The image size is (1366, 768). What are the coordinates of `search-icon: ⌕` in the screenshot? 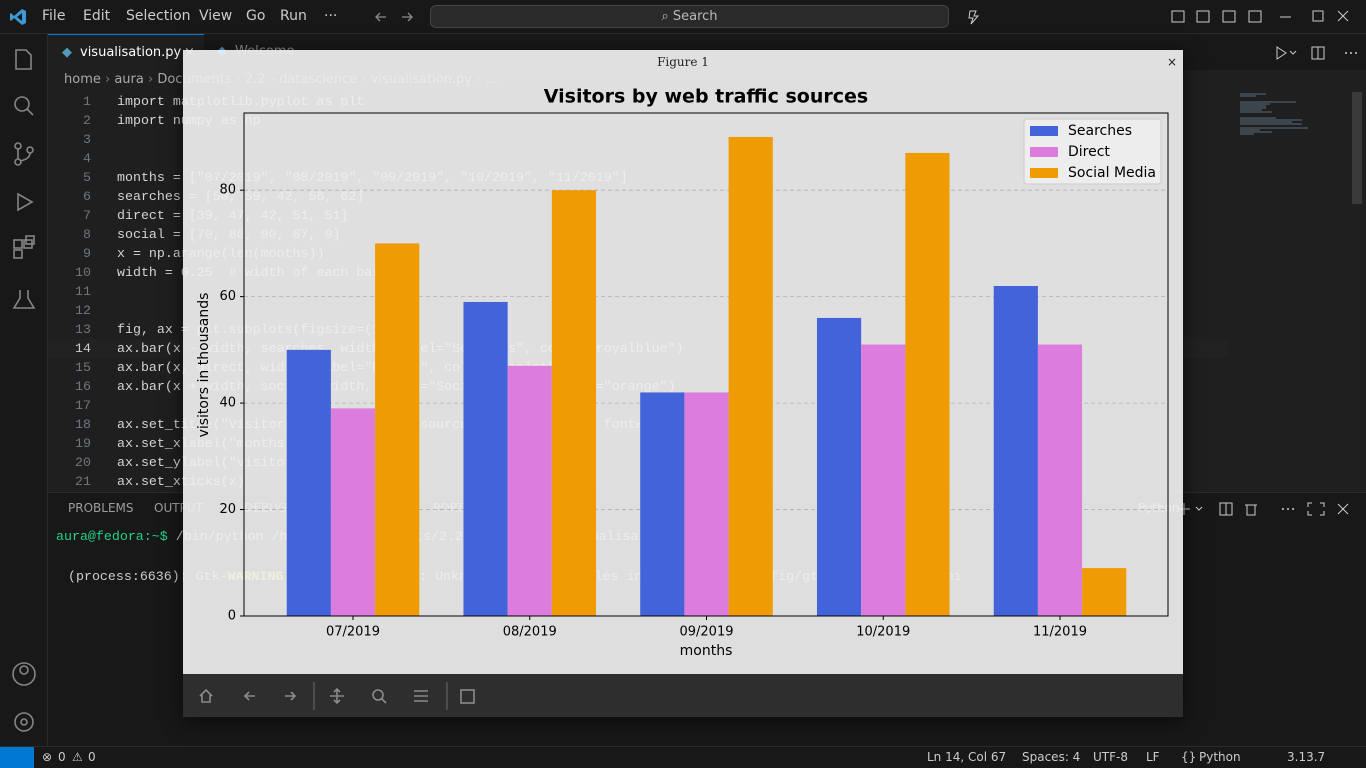 It's located at (667, 16).